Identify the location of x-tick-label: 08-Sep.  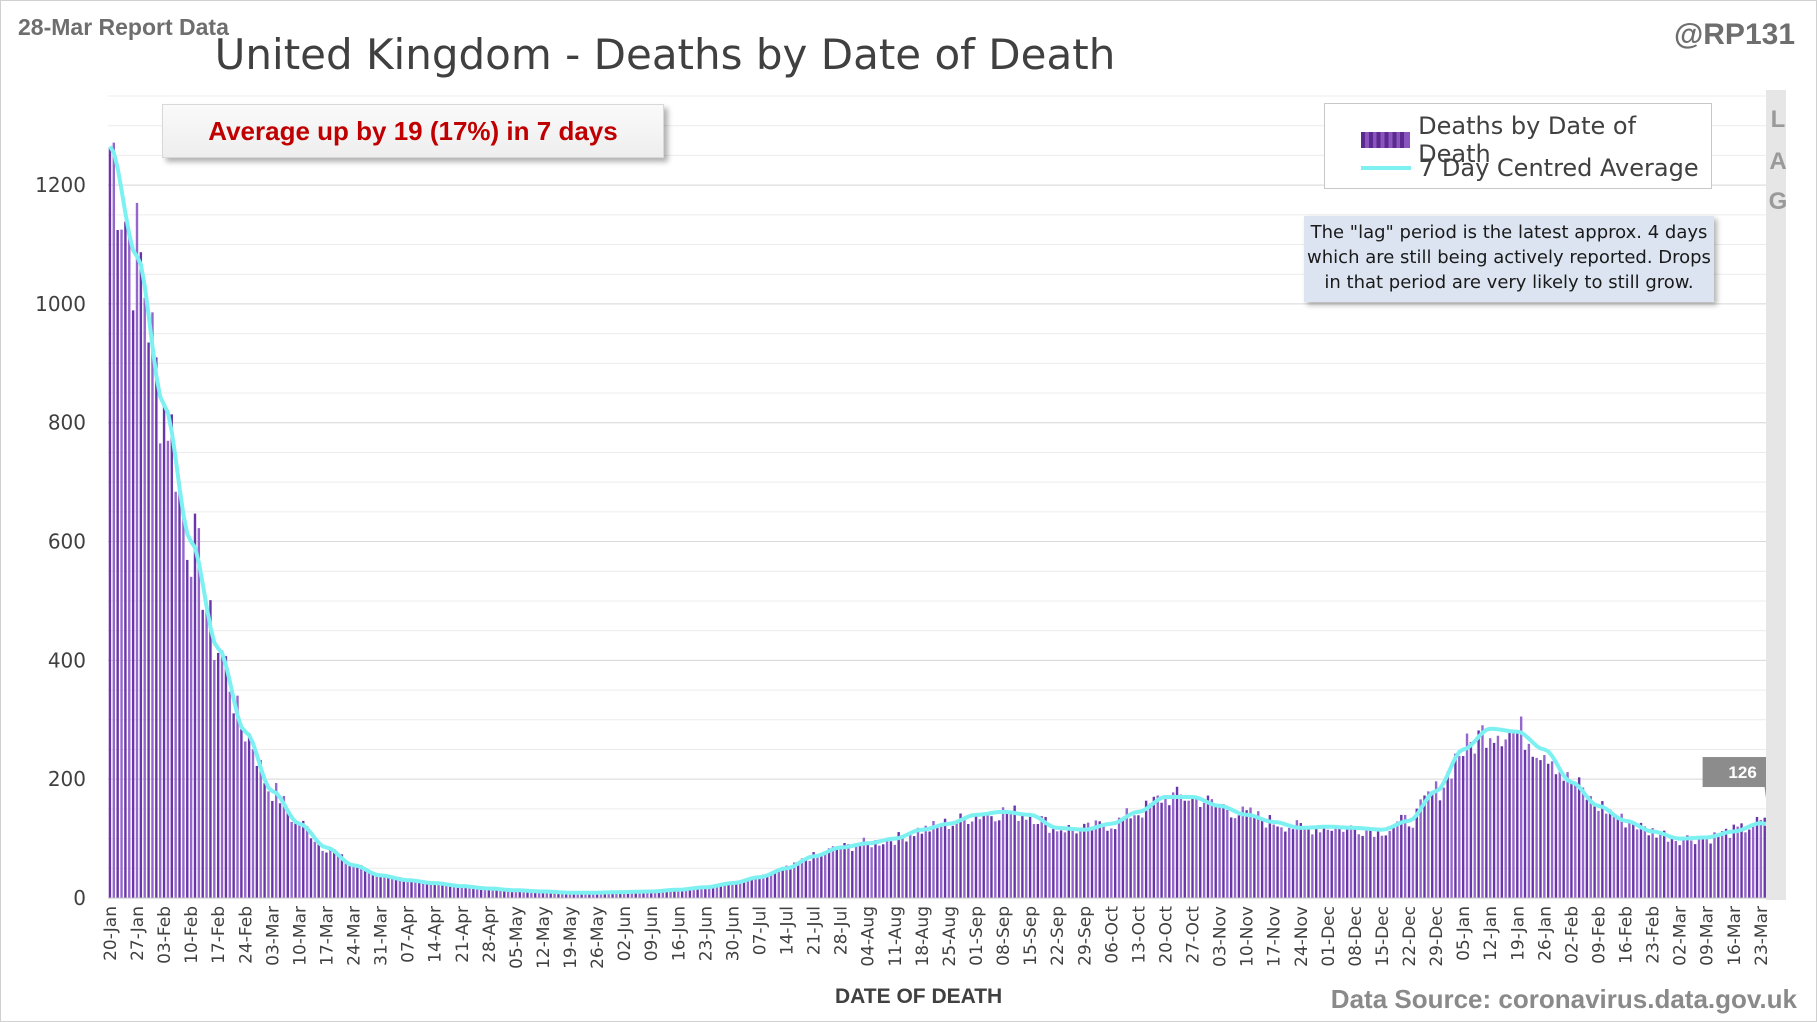
(1004, 936).